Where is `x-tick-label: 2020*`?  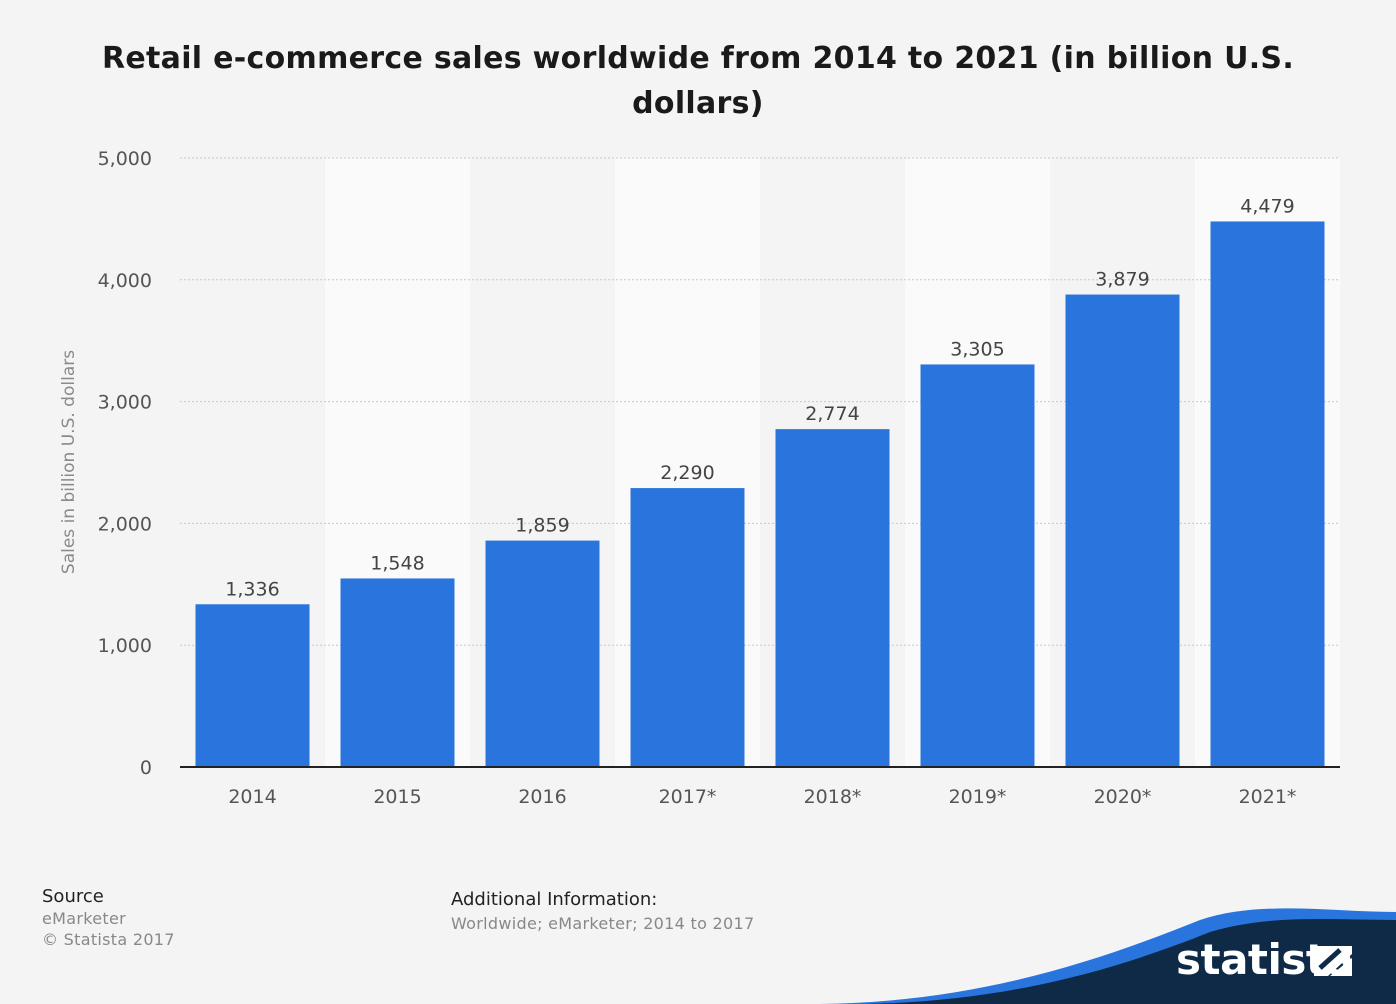 x-tick-label: 2020* is located at coordinates (1123, 797).